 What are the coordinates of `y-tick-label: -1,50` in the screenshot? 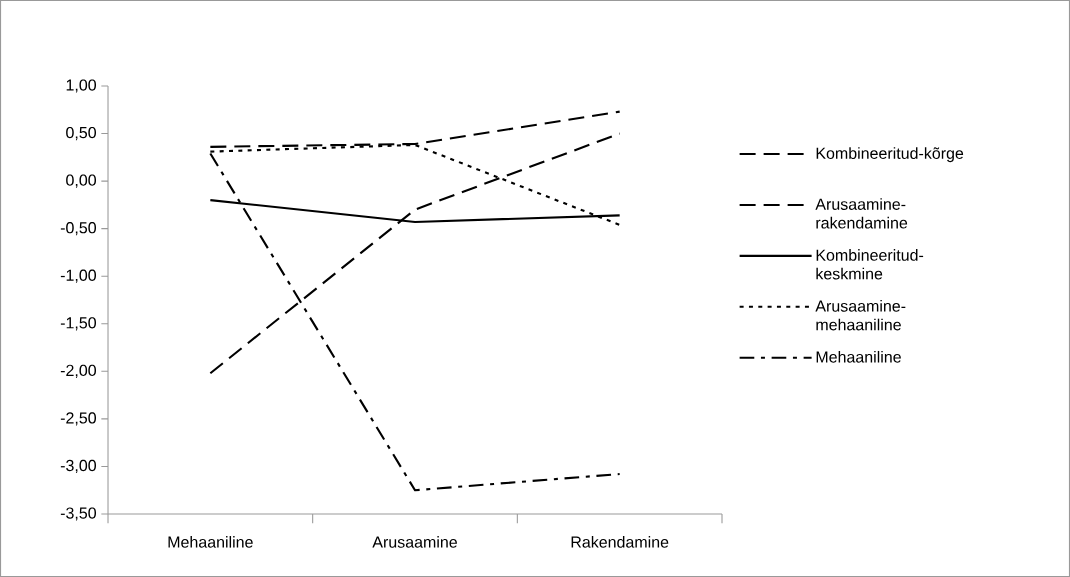 It's located at (78, 324).